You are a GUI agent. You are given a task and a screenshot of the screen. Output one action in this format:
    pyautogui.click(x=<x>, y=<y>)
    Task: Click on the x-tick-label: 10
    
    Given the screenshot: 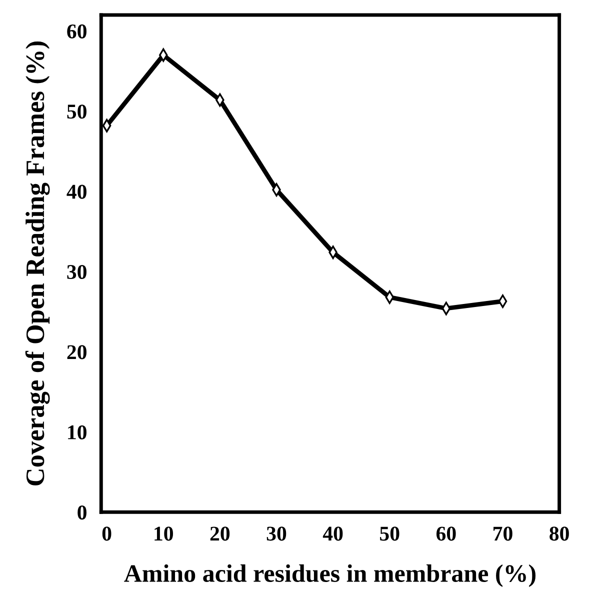 What is the action you would take?
    pyautogui.click(x=163, y=533)
    